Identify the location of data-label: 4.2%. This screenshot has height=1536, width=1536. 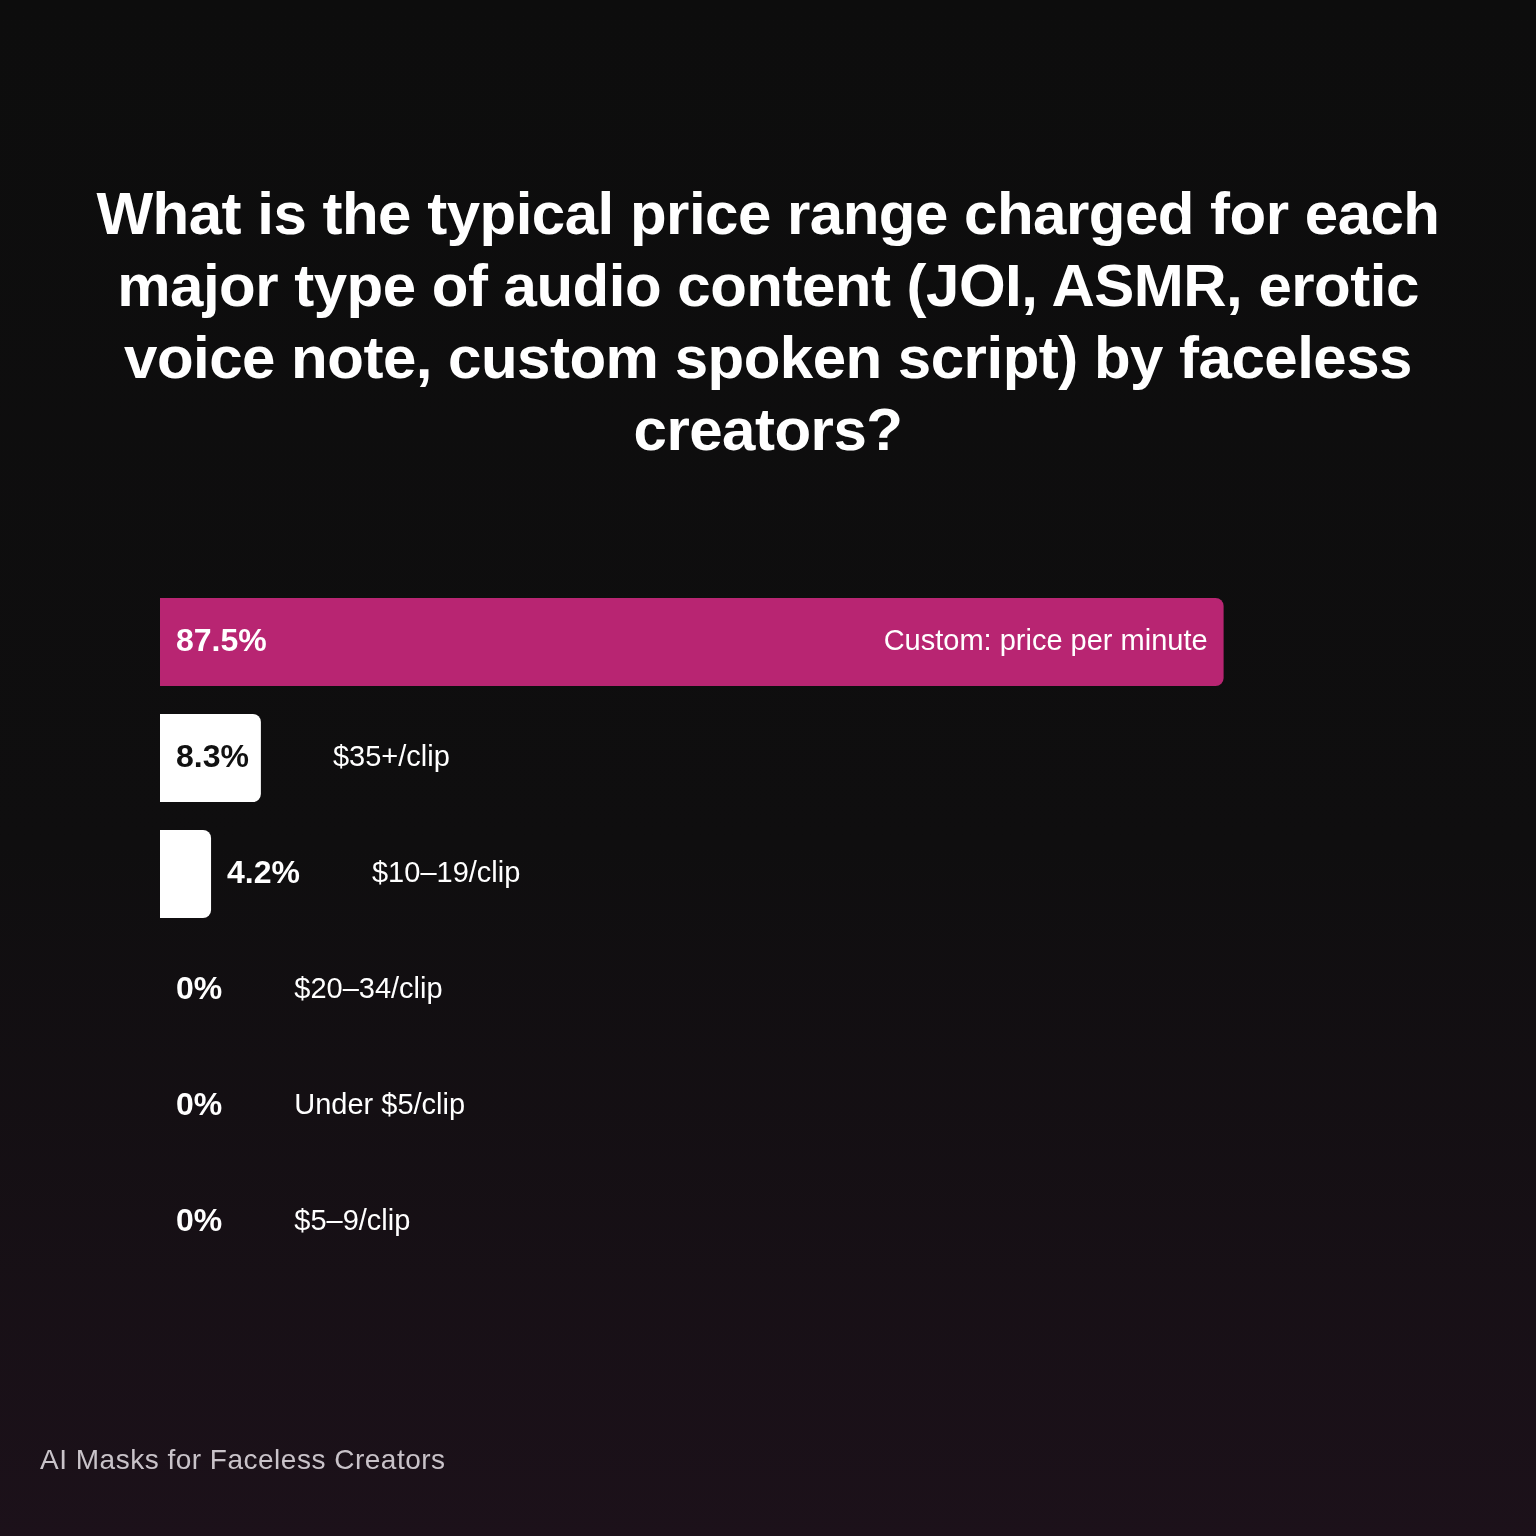
(263, 871).